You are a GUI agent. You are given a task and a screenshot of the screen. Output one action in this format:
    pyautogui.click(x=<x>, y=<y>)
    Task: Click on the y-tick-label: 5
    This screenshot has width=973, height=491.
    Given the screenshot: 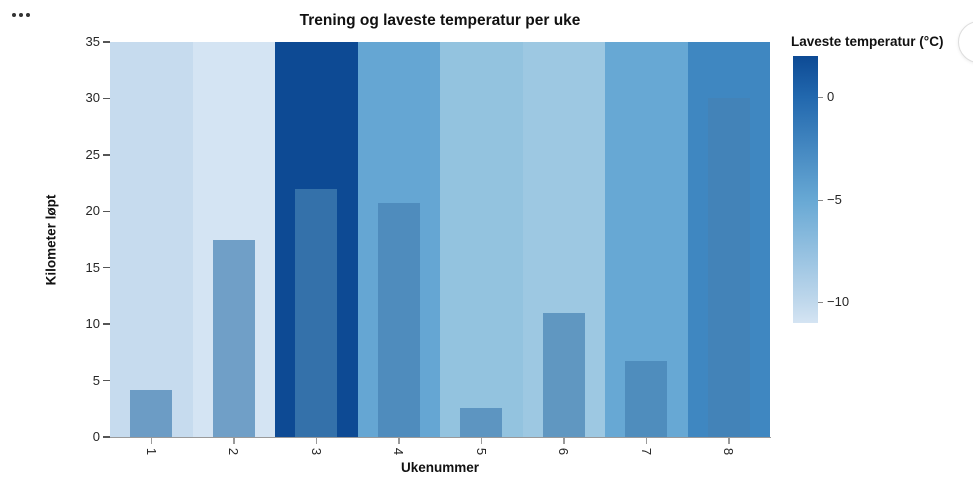 What is the action you would take?
    pyautogui.click(x=96, y=380)
    